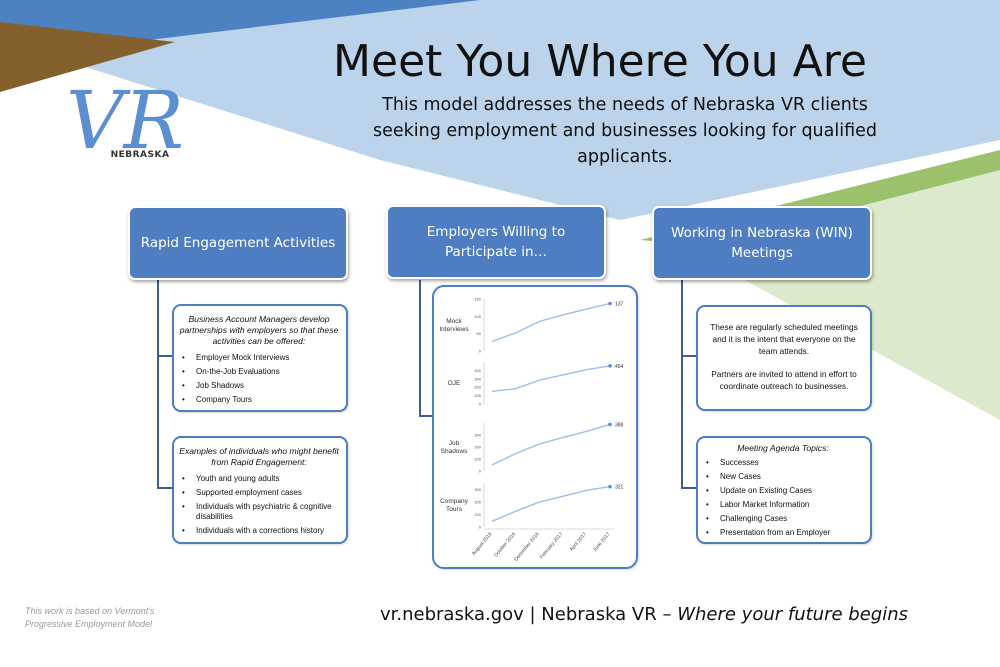 This screenshot has width=1000, height=667. Describe the element at coordinates (259, 400) in the screenshot. I see `list-item: Company Tours` at that location.